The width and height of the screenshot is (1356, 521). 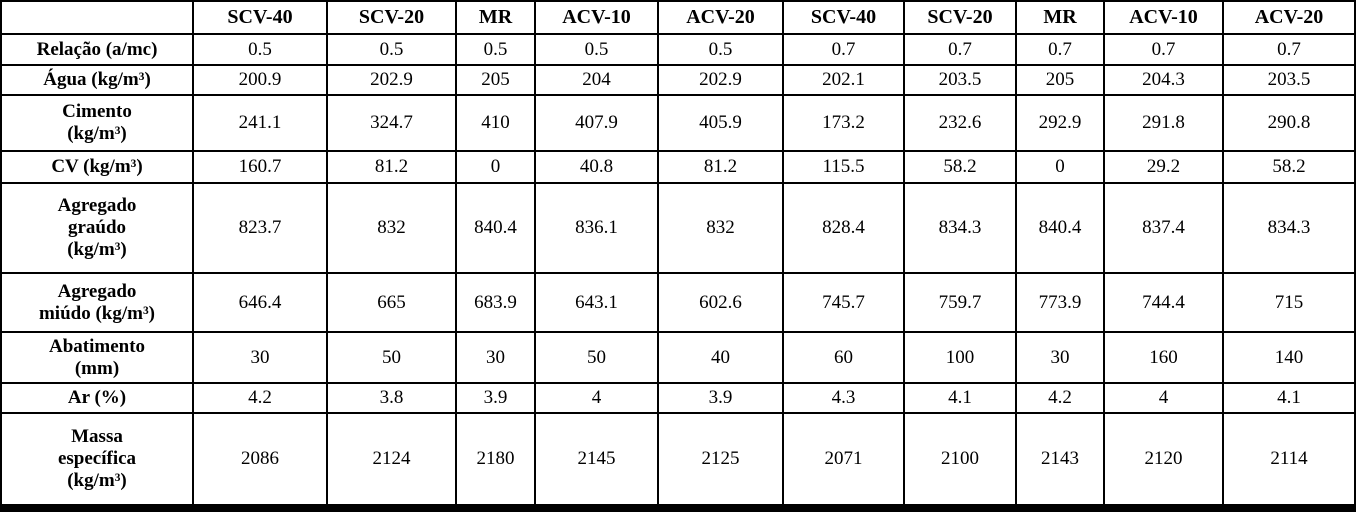 What do you see at coordinates (720, 462) in the screenshot?
I see `table-cell: 2125` at bounding box center [720, 462].